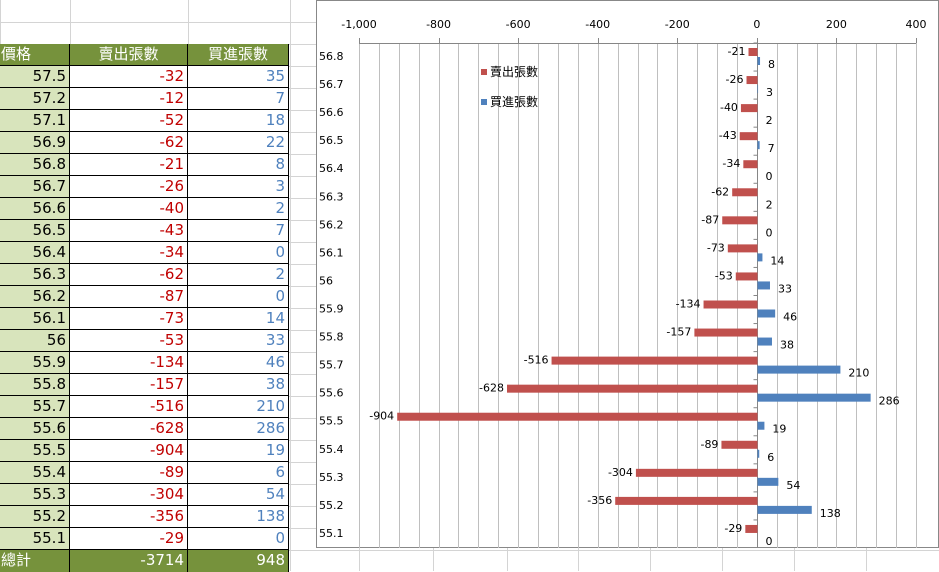 The width and height of the screenshot is (939, 572). What do you see at coordinates (238, 187) in the screenshot?
I see `row-buy-lots: 3` at bounding box center [238, 187].